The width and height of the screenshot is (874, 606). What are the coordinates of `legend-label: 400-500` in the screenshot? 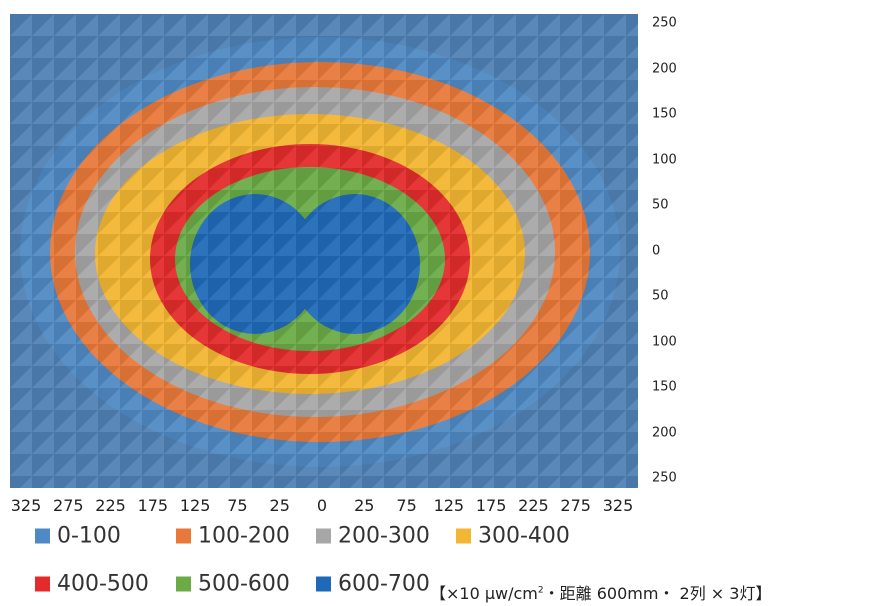 It's located at (103, 584).